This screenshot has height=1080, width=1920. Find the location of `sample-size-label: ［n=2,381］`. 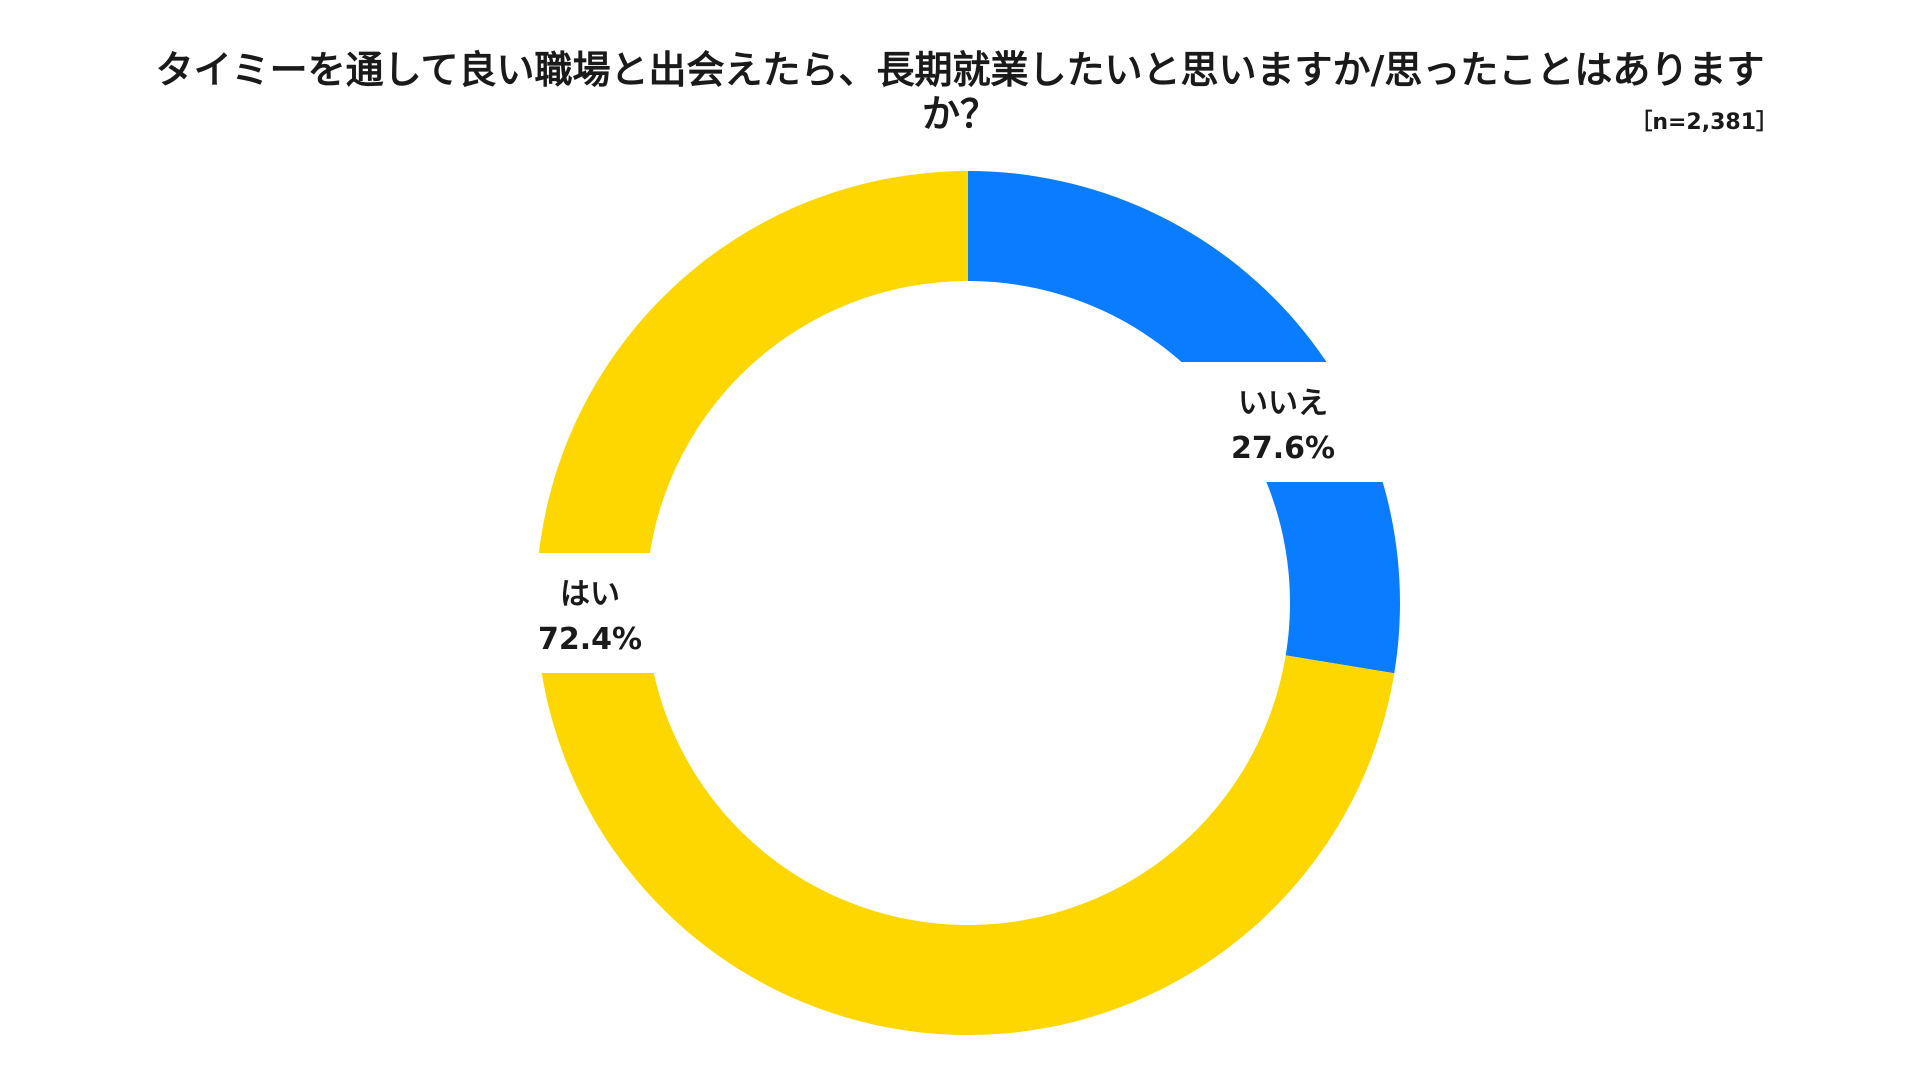

sample-size-label: ［n=2,381］ is located at coordinates (1704, 122).